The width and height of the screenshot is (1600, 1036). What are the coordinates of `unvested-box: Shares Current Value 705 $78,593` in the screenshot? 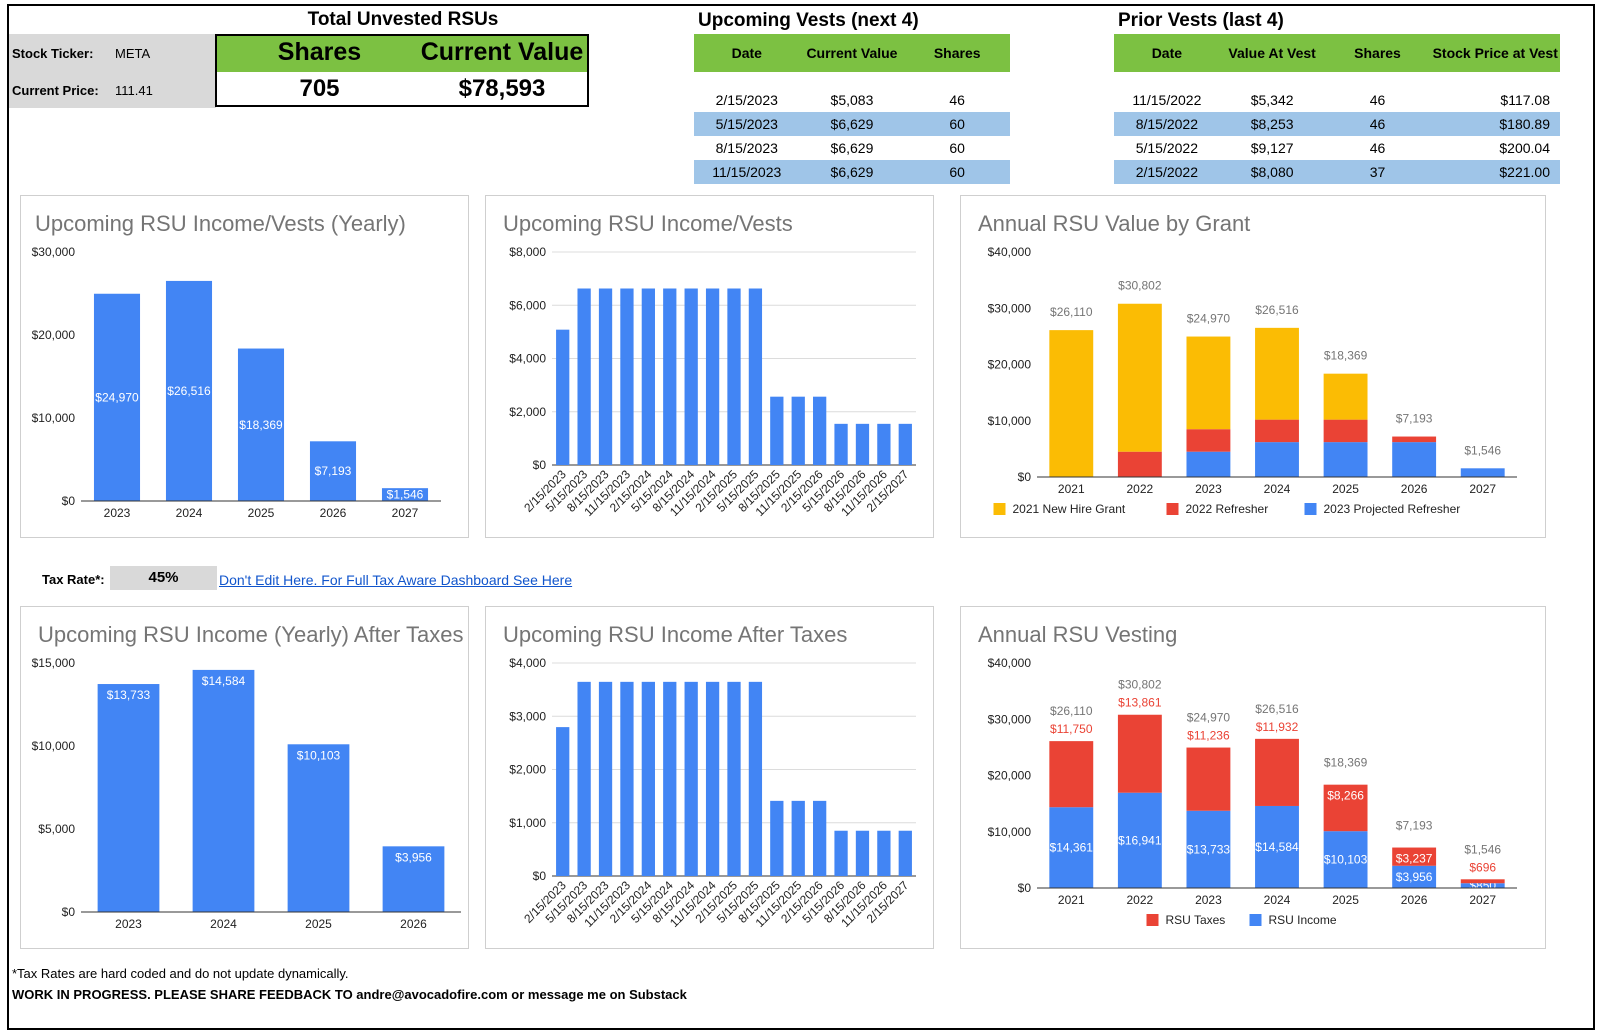 It's located at (402, 70).